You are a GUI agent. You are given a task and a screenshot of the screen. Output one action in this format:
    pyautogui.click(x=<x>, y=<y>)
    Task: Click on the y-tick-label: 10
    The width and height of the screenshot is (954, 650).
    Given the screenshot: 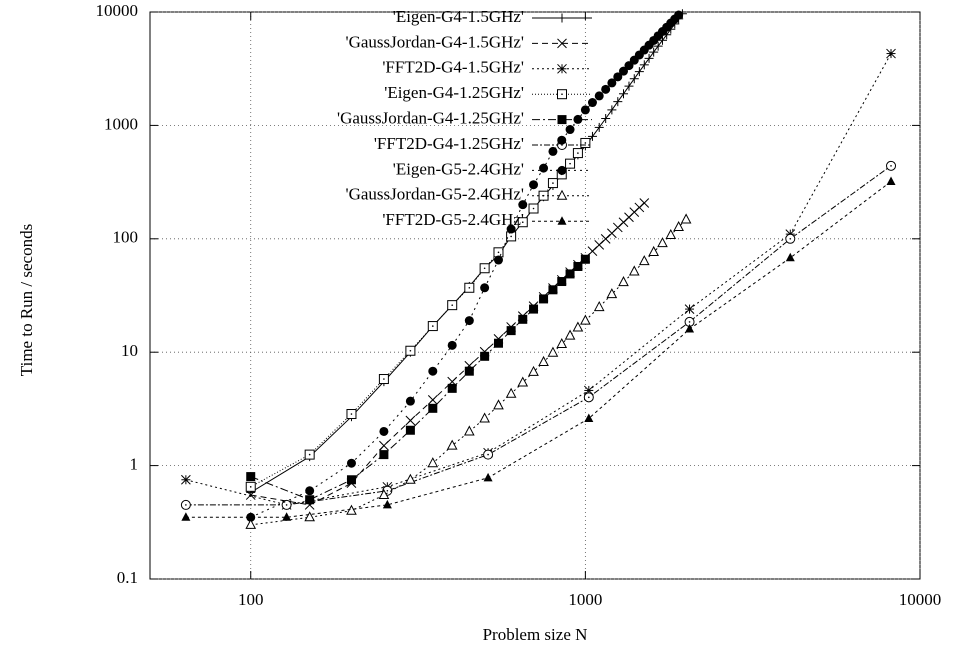 What is the action you would take?
    pyautogui.click(x=129, y=350)
    